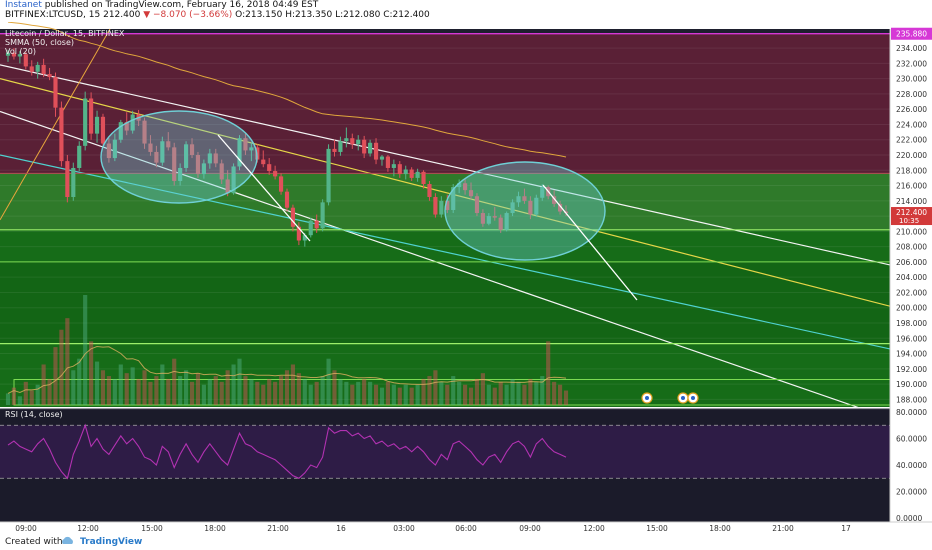 The image size is (932, 550). Describe the element at coordinates (188, 15) in the screenshot. I see `price-change: ▼ −8.070 (−3.66%)` at that location.